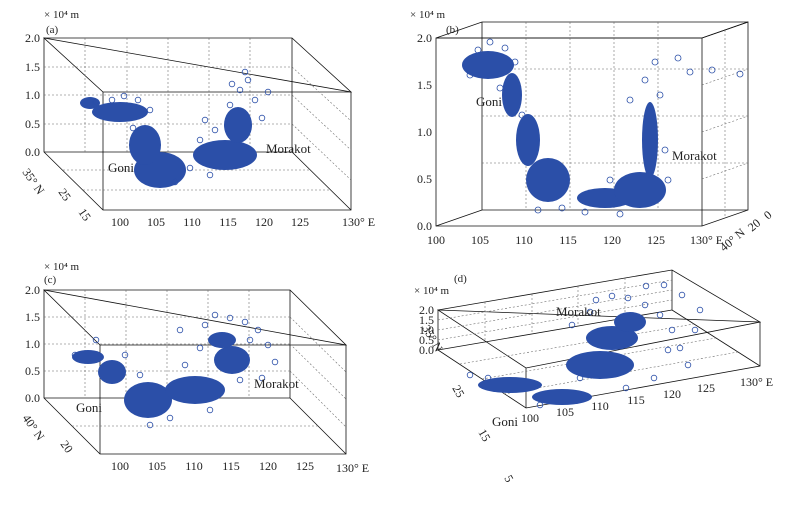  Describe the element at coordinates (754, 225) in the screenshot. I see `panel-b-lat-tick: 20` at that location.